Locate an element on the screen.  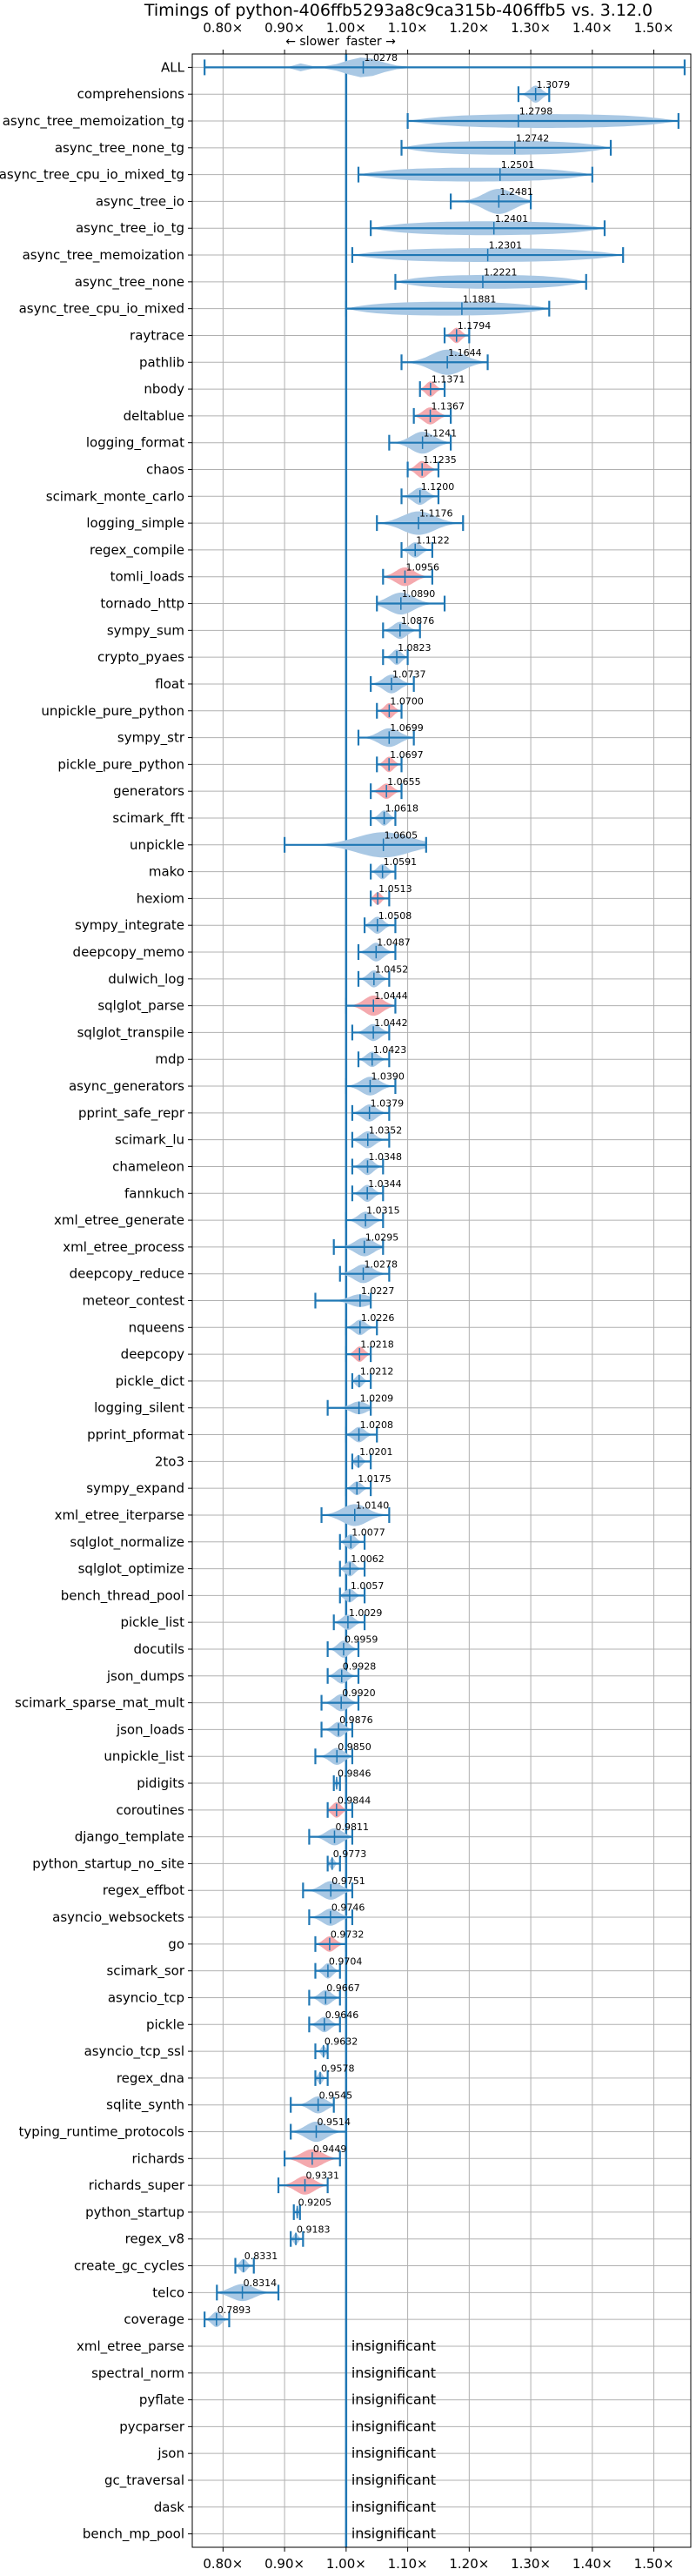
value-label: 0.9732 is located at coordinates (348, 1935).